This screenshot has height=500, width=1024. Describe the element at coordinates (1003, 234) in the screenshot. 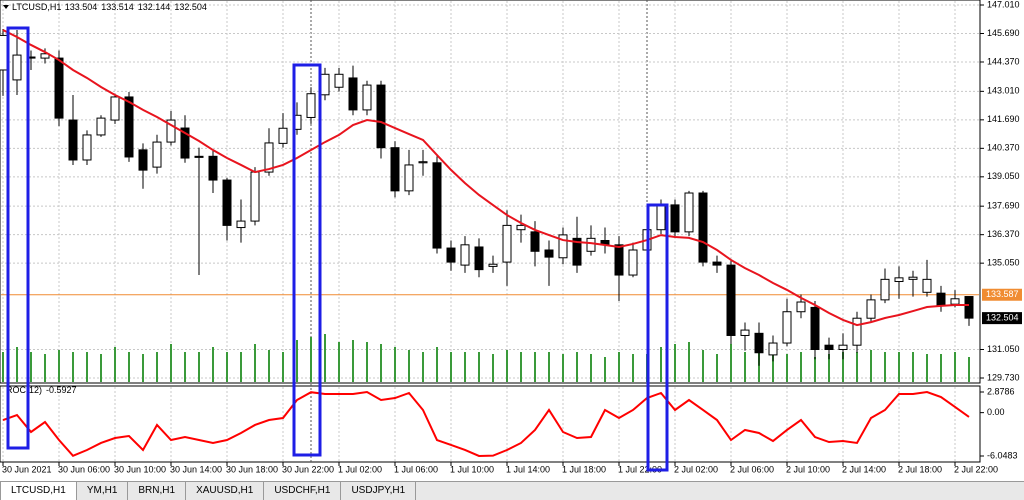

I see `y-tick-label: 136.370` at that location.